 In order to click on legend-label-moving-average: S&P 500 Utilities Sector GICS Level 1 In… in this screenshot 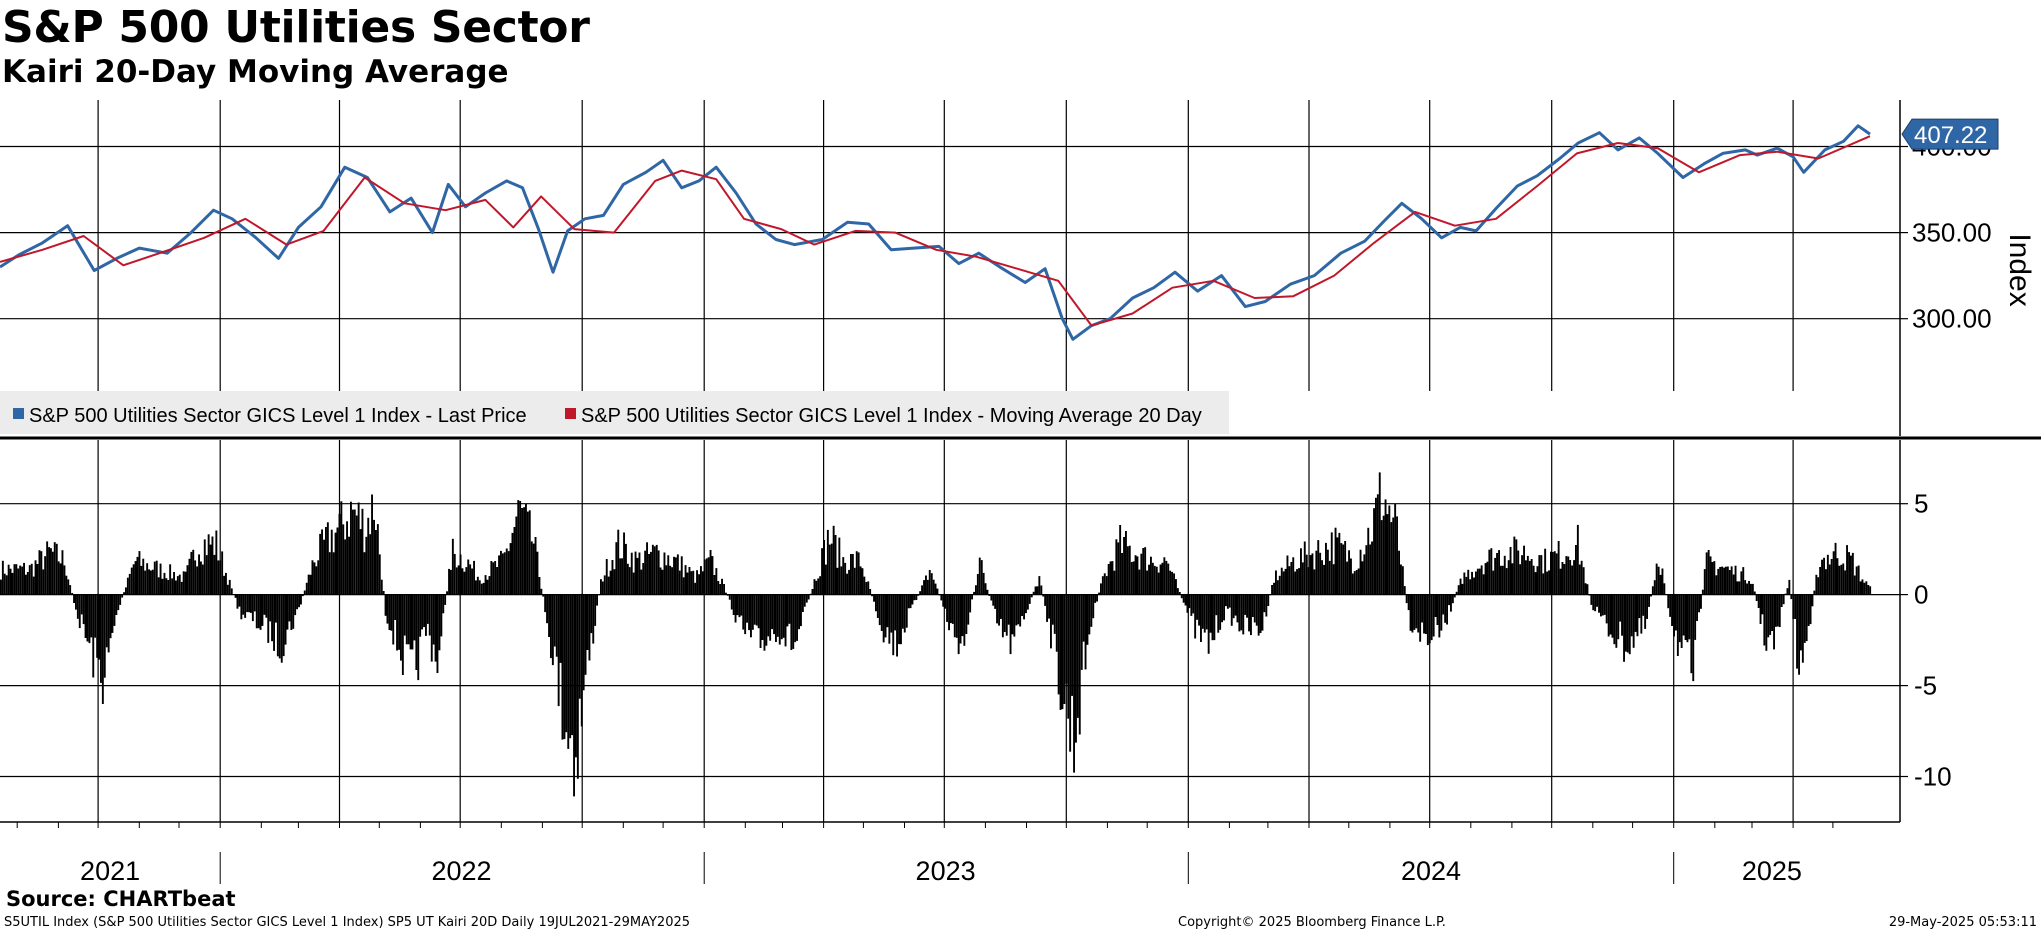, I will do `click(891, 416)`.